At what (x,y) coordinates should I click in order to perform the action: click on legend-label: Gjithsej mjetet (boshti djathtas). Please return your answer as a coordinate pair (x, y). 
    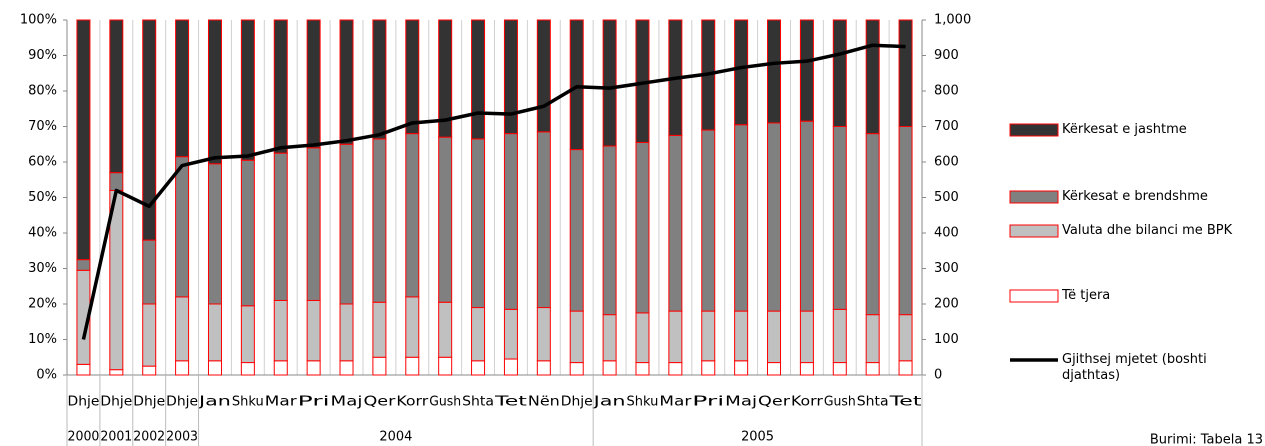
    Looking at the image, I should click on (1134, 367).